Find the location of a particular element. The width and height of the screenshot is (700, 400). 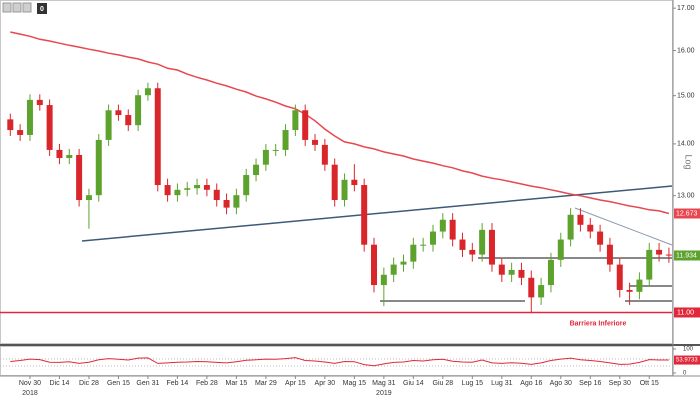

y-tick-label: 17.00 is located at coordinates (686, 8).